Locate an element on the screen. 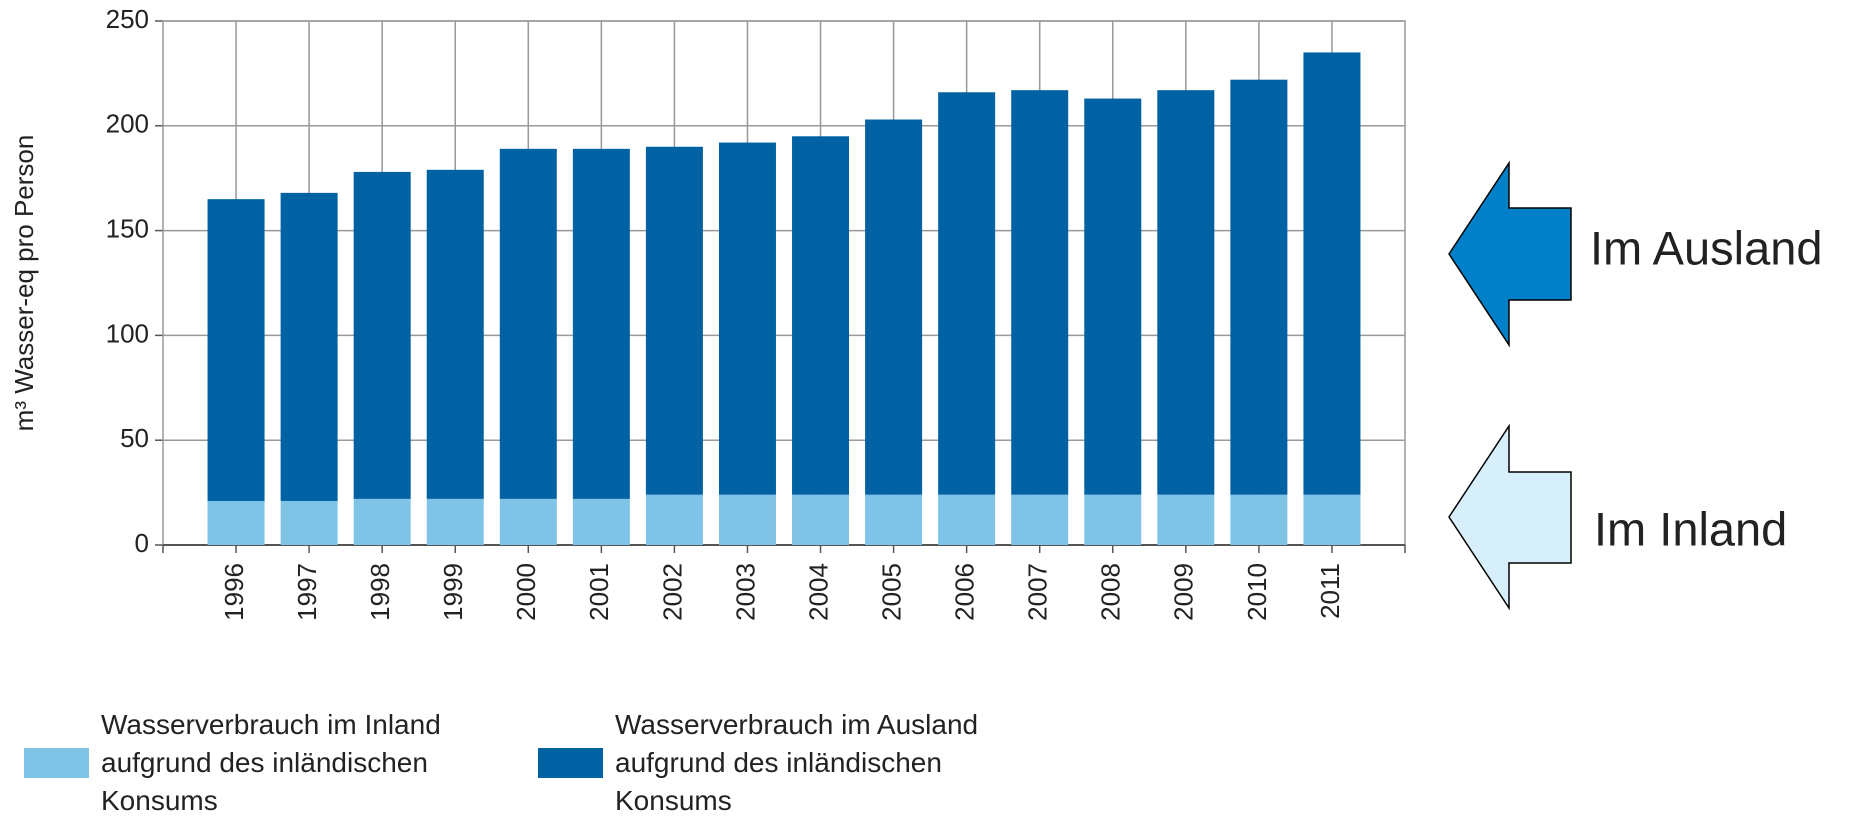 The width and height of the screenshot is (1863, 816). y-tick-label: 250 is located at coordinates (127, 19).